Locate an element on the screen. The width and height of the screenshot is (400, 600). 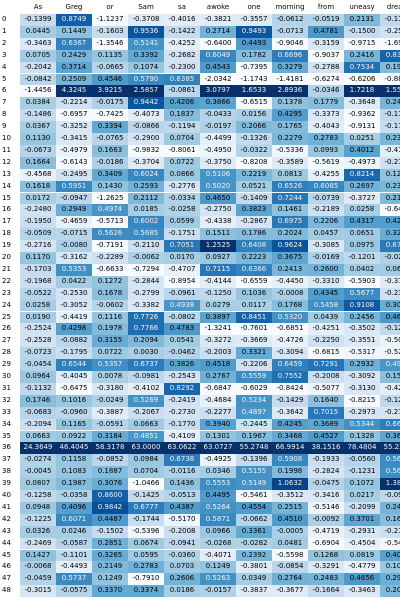
table-cell: 0.5908 is located at coordinates (290, 460).